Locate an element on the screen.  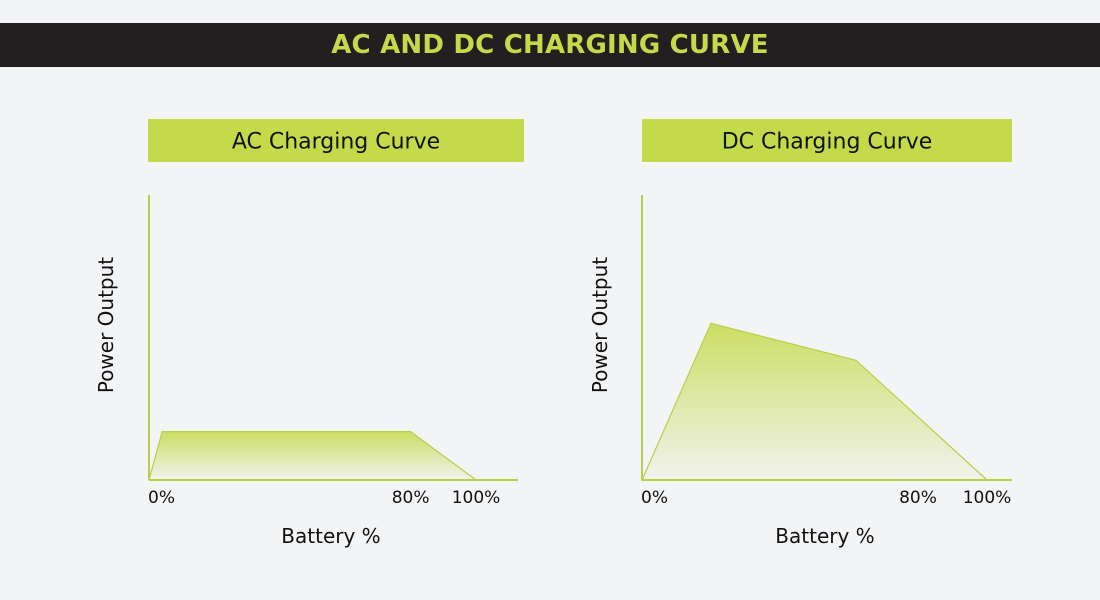
ac-x-tick-label: 0% is located at coordinates (161, 498).